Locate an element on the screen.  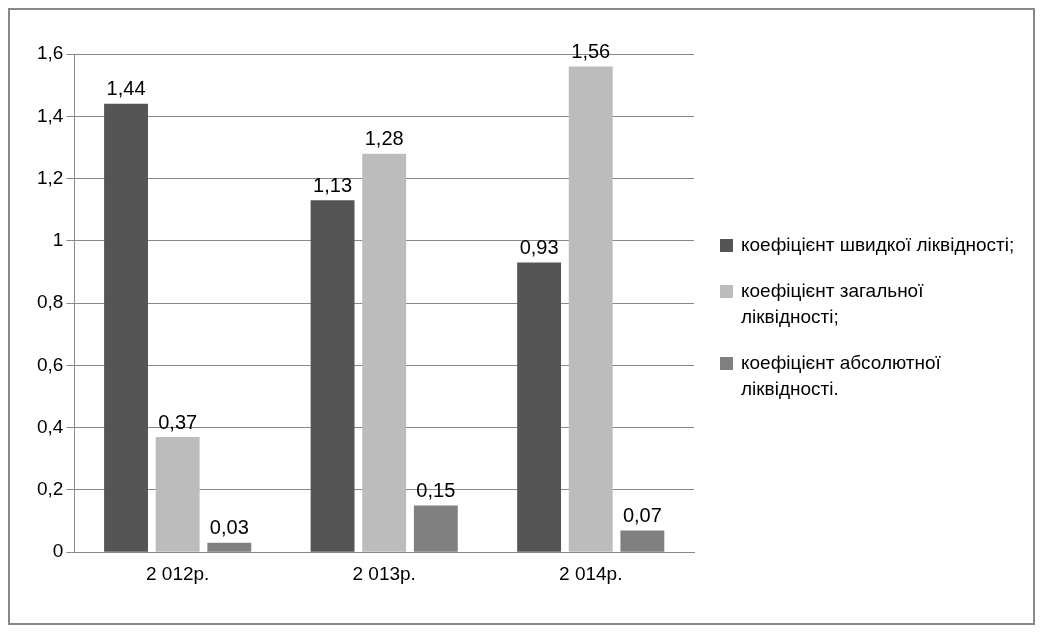
x-tick-label: 2 013р. is located at coordinates (384, 573).